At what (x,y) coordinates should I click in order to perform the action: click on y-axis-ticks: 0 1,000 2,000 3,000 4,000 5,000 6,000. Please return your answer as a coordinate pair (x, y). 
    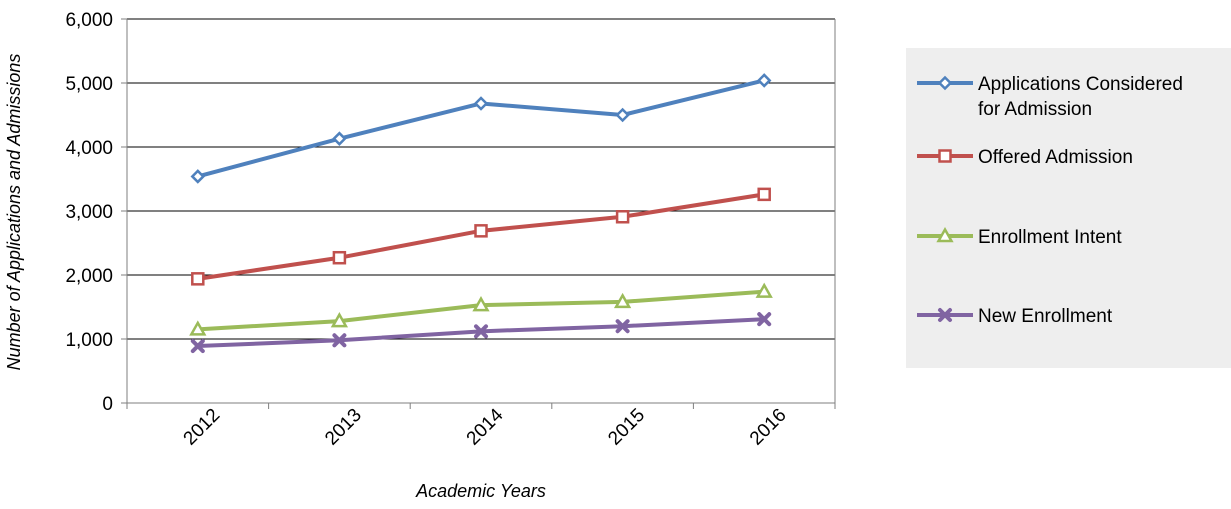
    Looking at the image, I should click on (96, 212).